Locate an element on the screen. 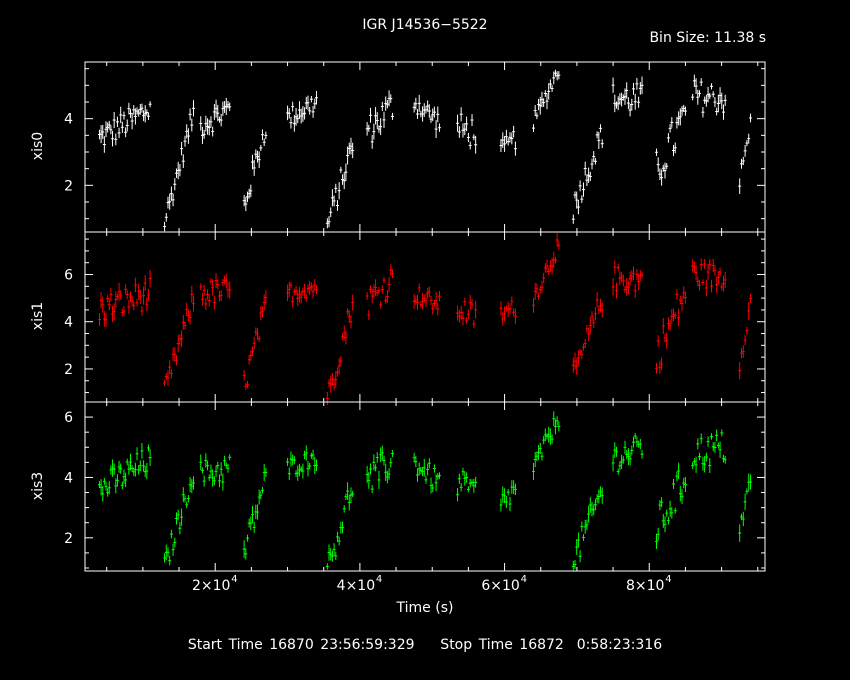 This screenshot has height=680, width=850. x-tick-label: 6×10 is located at coordinates (500, 586).